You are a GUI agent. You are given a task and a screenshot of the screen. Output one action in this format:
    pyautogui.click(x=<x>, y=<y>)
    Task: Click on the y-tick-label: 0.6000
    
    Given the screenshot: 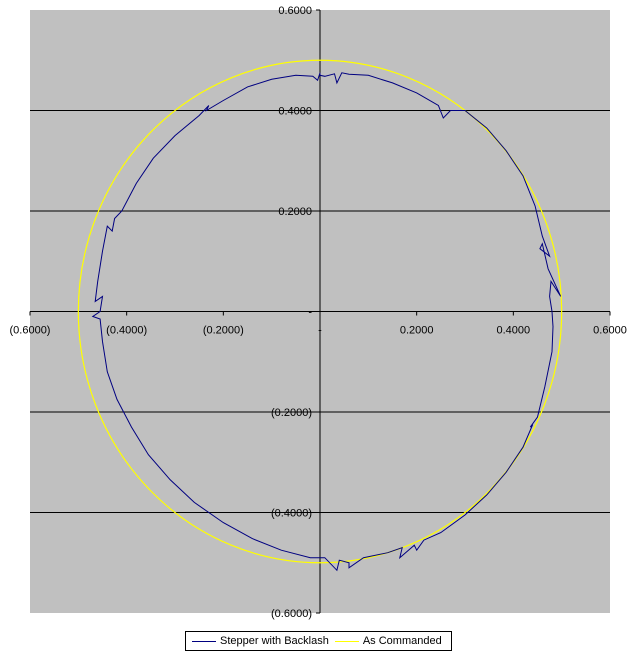 What is the action you would take?
    pyautogui.click(x=295, y=11)
    